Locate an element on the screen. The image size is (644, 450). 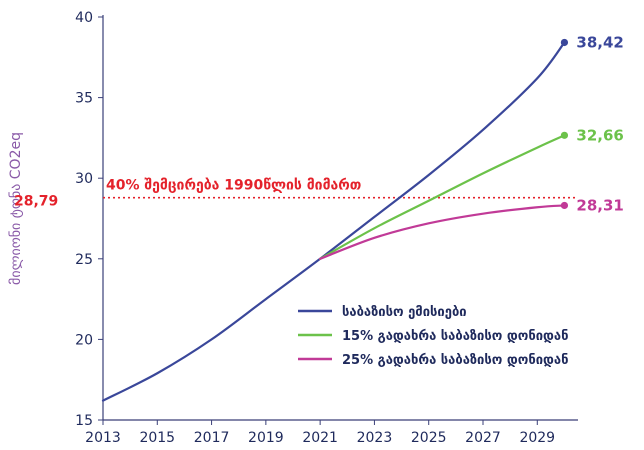
y-axis-label: მილიონი ტონა CO2eq is located at coordinates (16, 208).